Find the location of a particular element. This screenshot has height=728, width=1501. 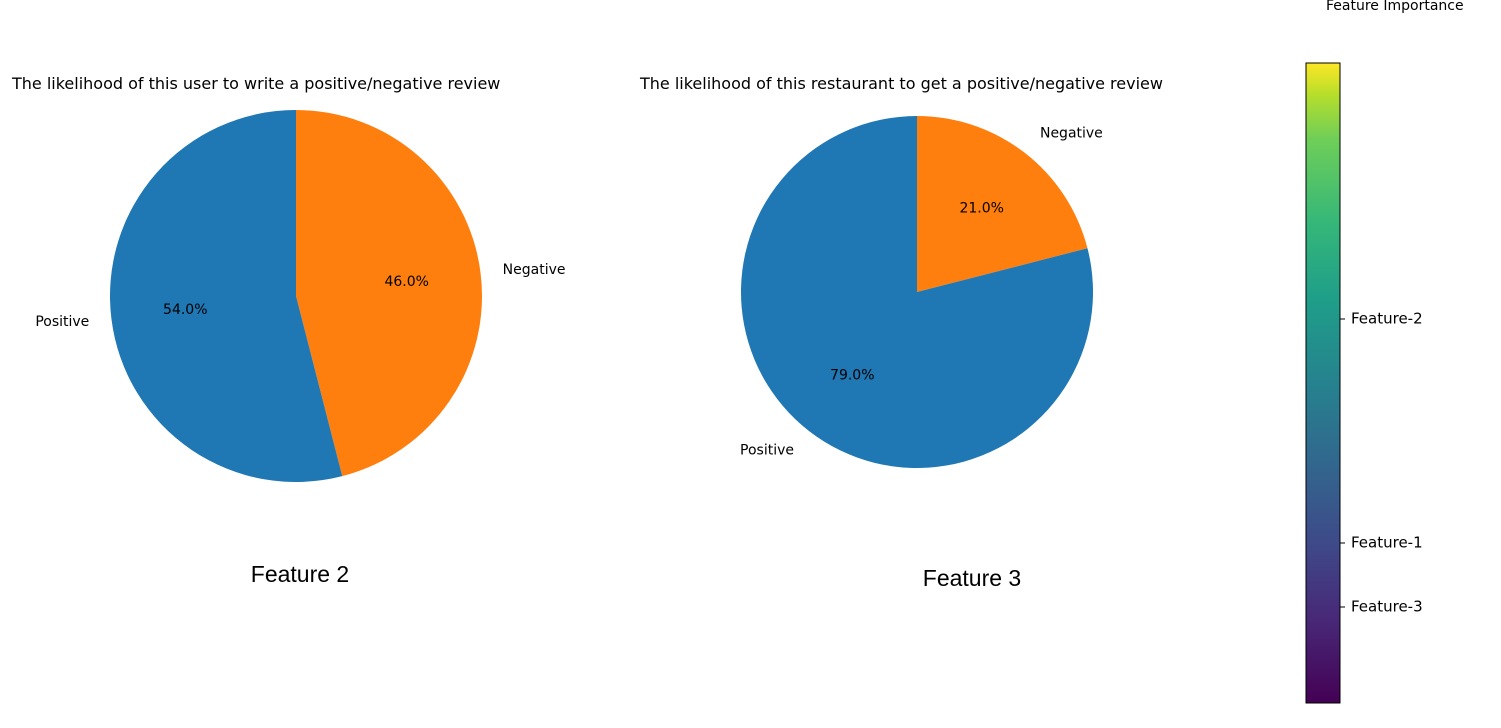

colorbar-title: Feature Importance is located at coordinates (1395, 7).